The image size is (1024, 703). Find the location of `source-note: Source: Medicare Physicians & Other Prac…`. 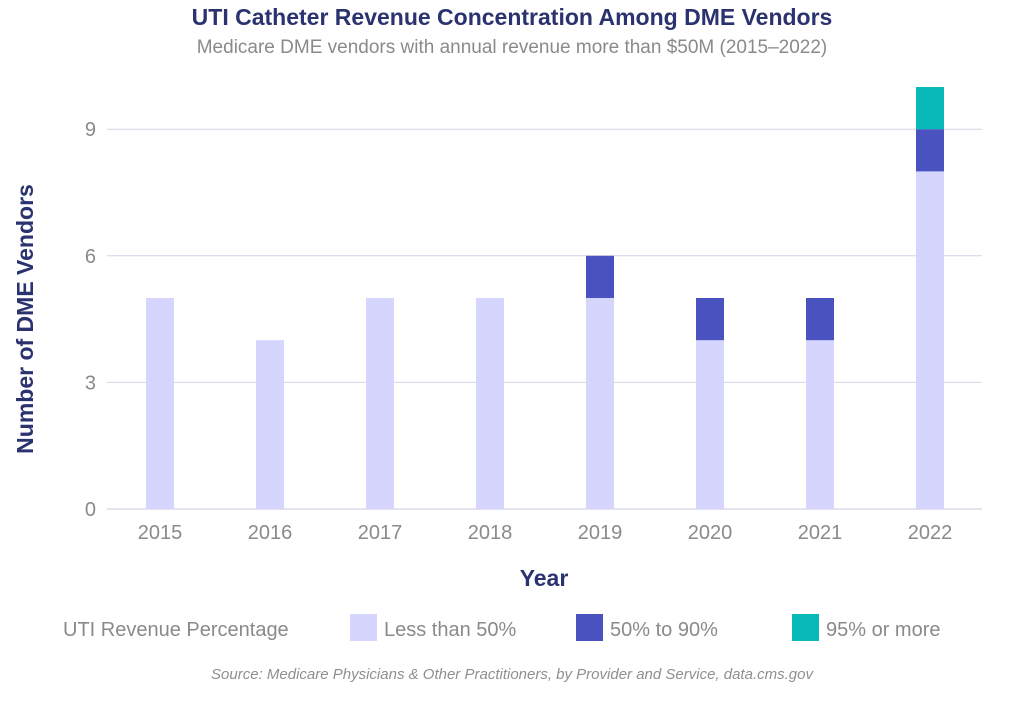

source-note: Source: Medicare Physicians & Other Prac… is located at coordinates (512, 674).